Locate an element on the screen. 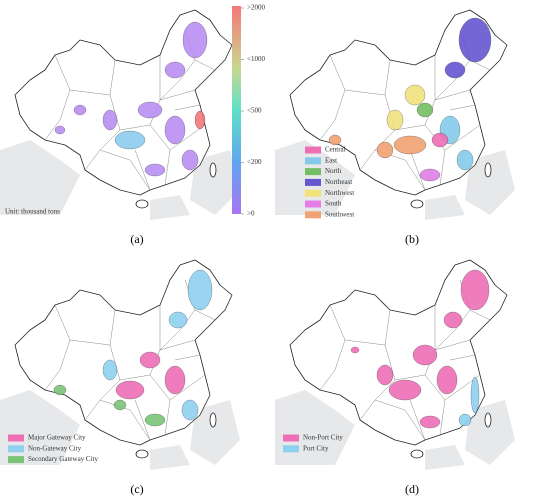 This screenshot has width=550, height=496. colorbar-label: <200 is located at coordinates (254, 162).